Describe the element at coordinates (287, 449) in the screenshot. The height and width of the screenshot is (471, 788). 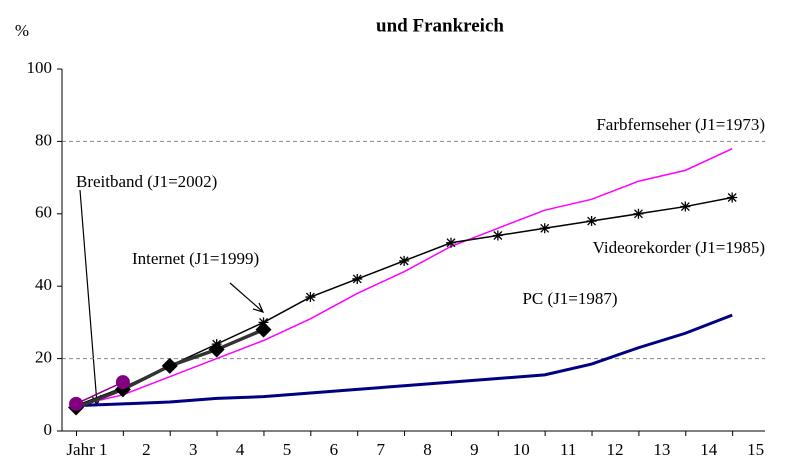
I see `x-tick-label: 5` at that location.